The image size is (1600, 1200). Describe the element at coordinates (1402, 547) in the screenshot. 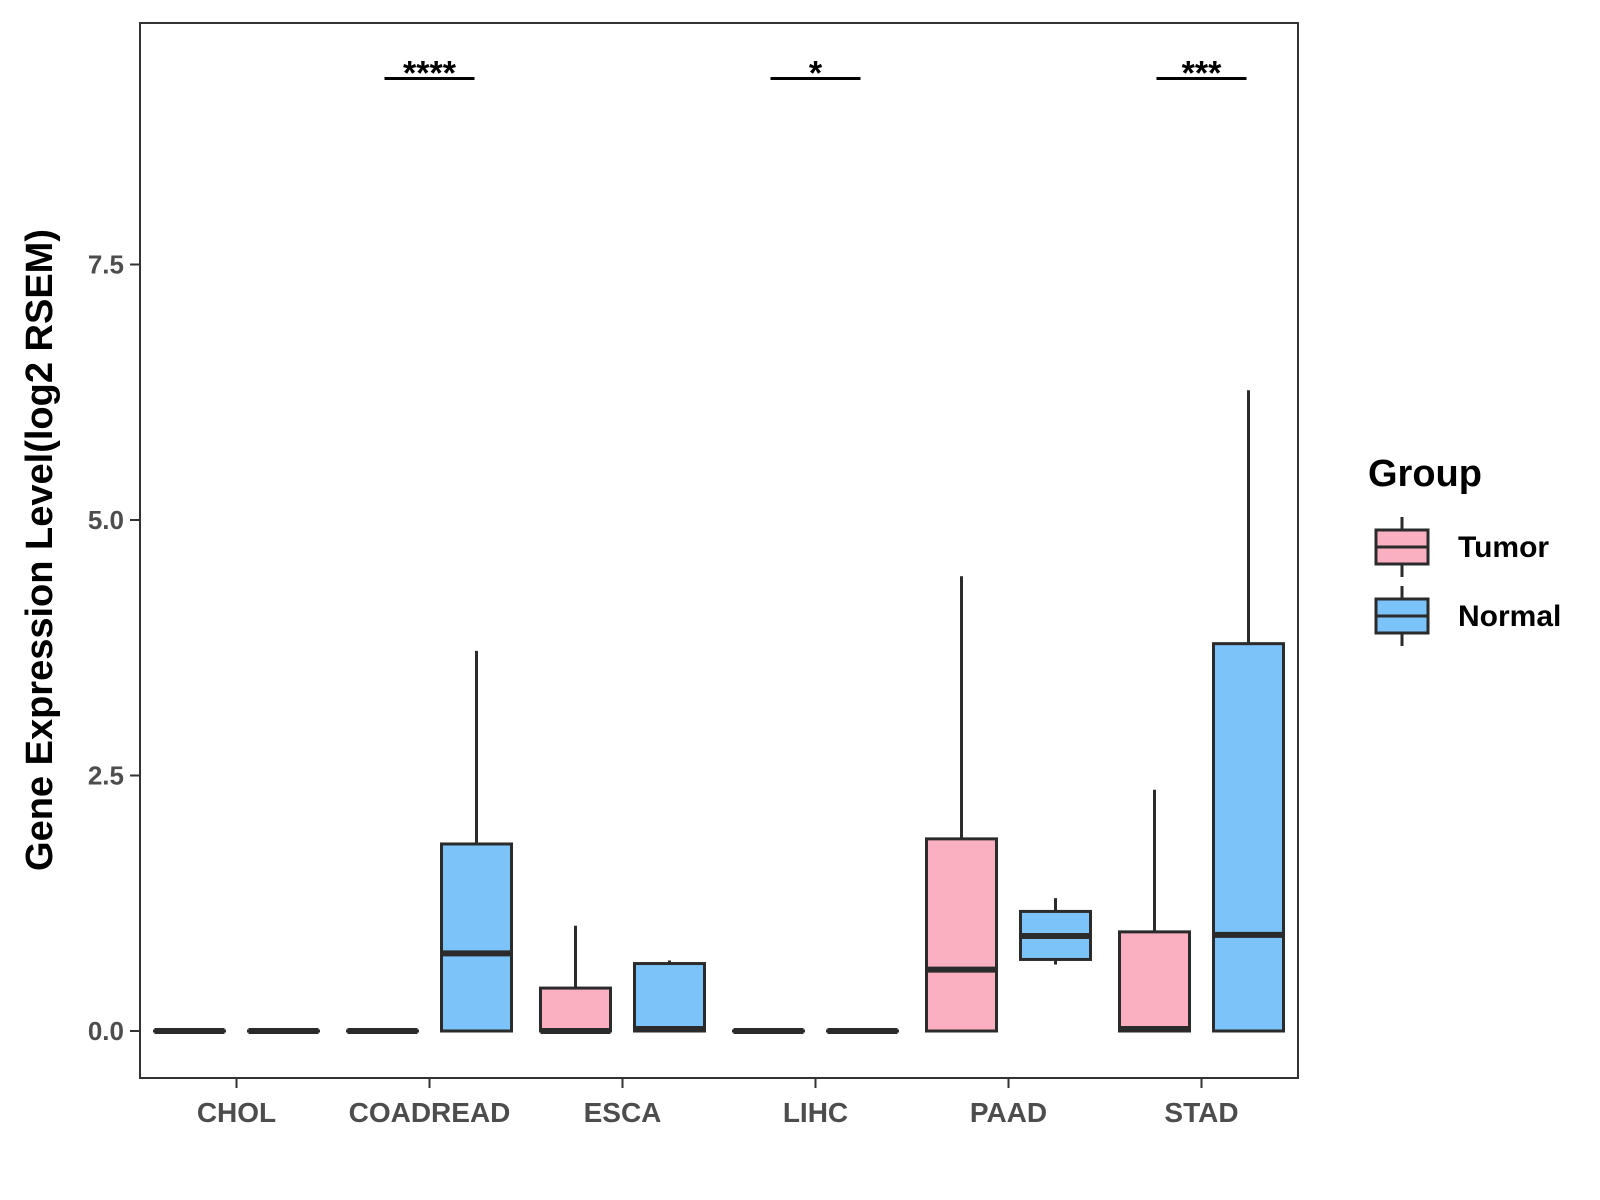

I see `legend-key-tumor` at that location.